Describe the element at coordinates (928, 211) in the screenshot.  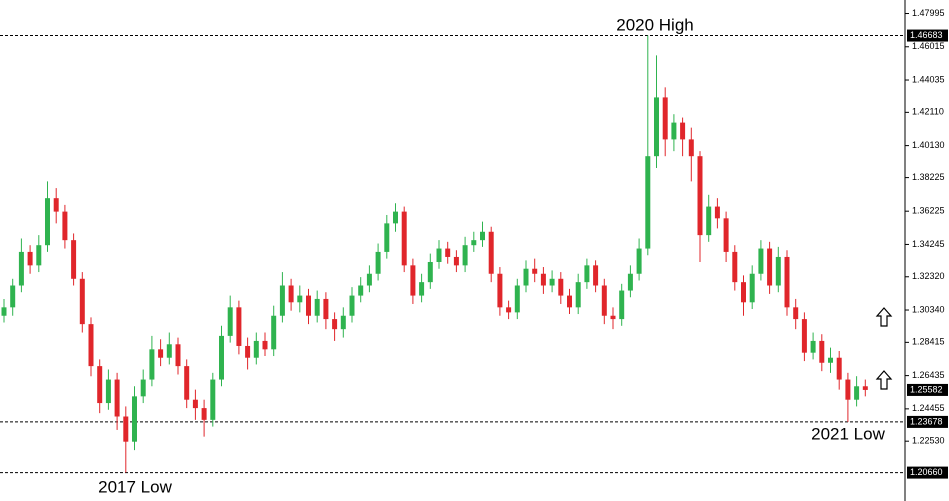
I see `y-tick-label: 1.36225` at that location.